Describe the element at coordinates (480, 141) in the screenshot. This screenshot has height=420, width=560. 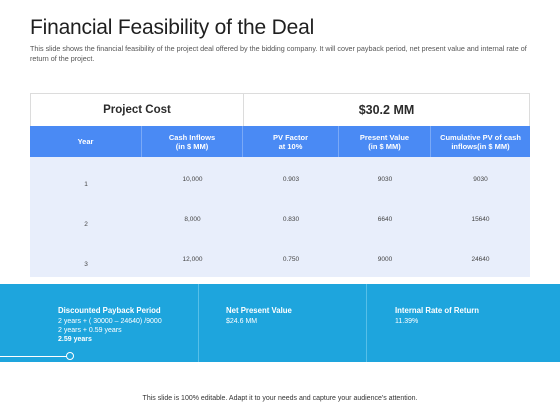
I see `header-cumulative-pv: Cumulative PV of cash inflows(in $ MM)` at that location.